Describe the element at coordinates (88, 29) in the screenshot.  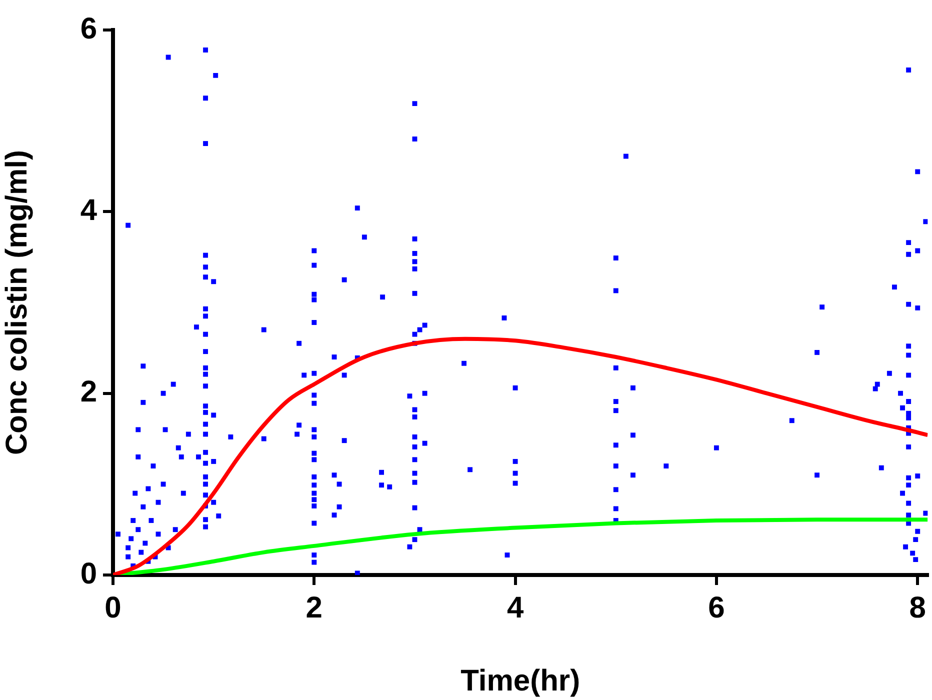
I see `y-tick-label: 6` at that location.